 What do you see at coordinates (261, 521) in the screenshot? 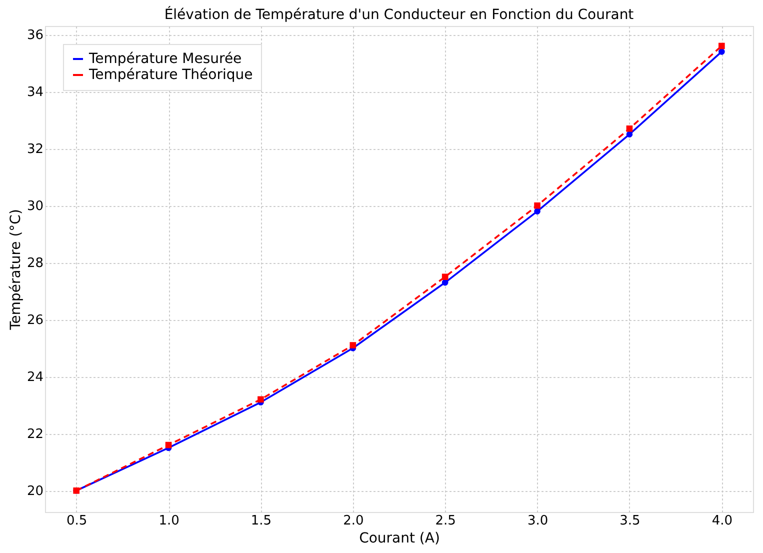
I see `x-tick-label: 1.5` at bounding box center [261, 521].